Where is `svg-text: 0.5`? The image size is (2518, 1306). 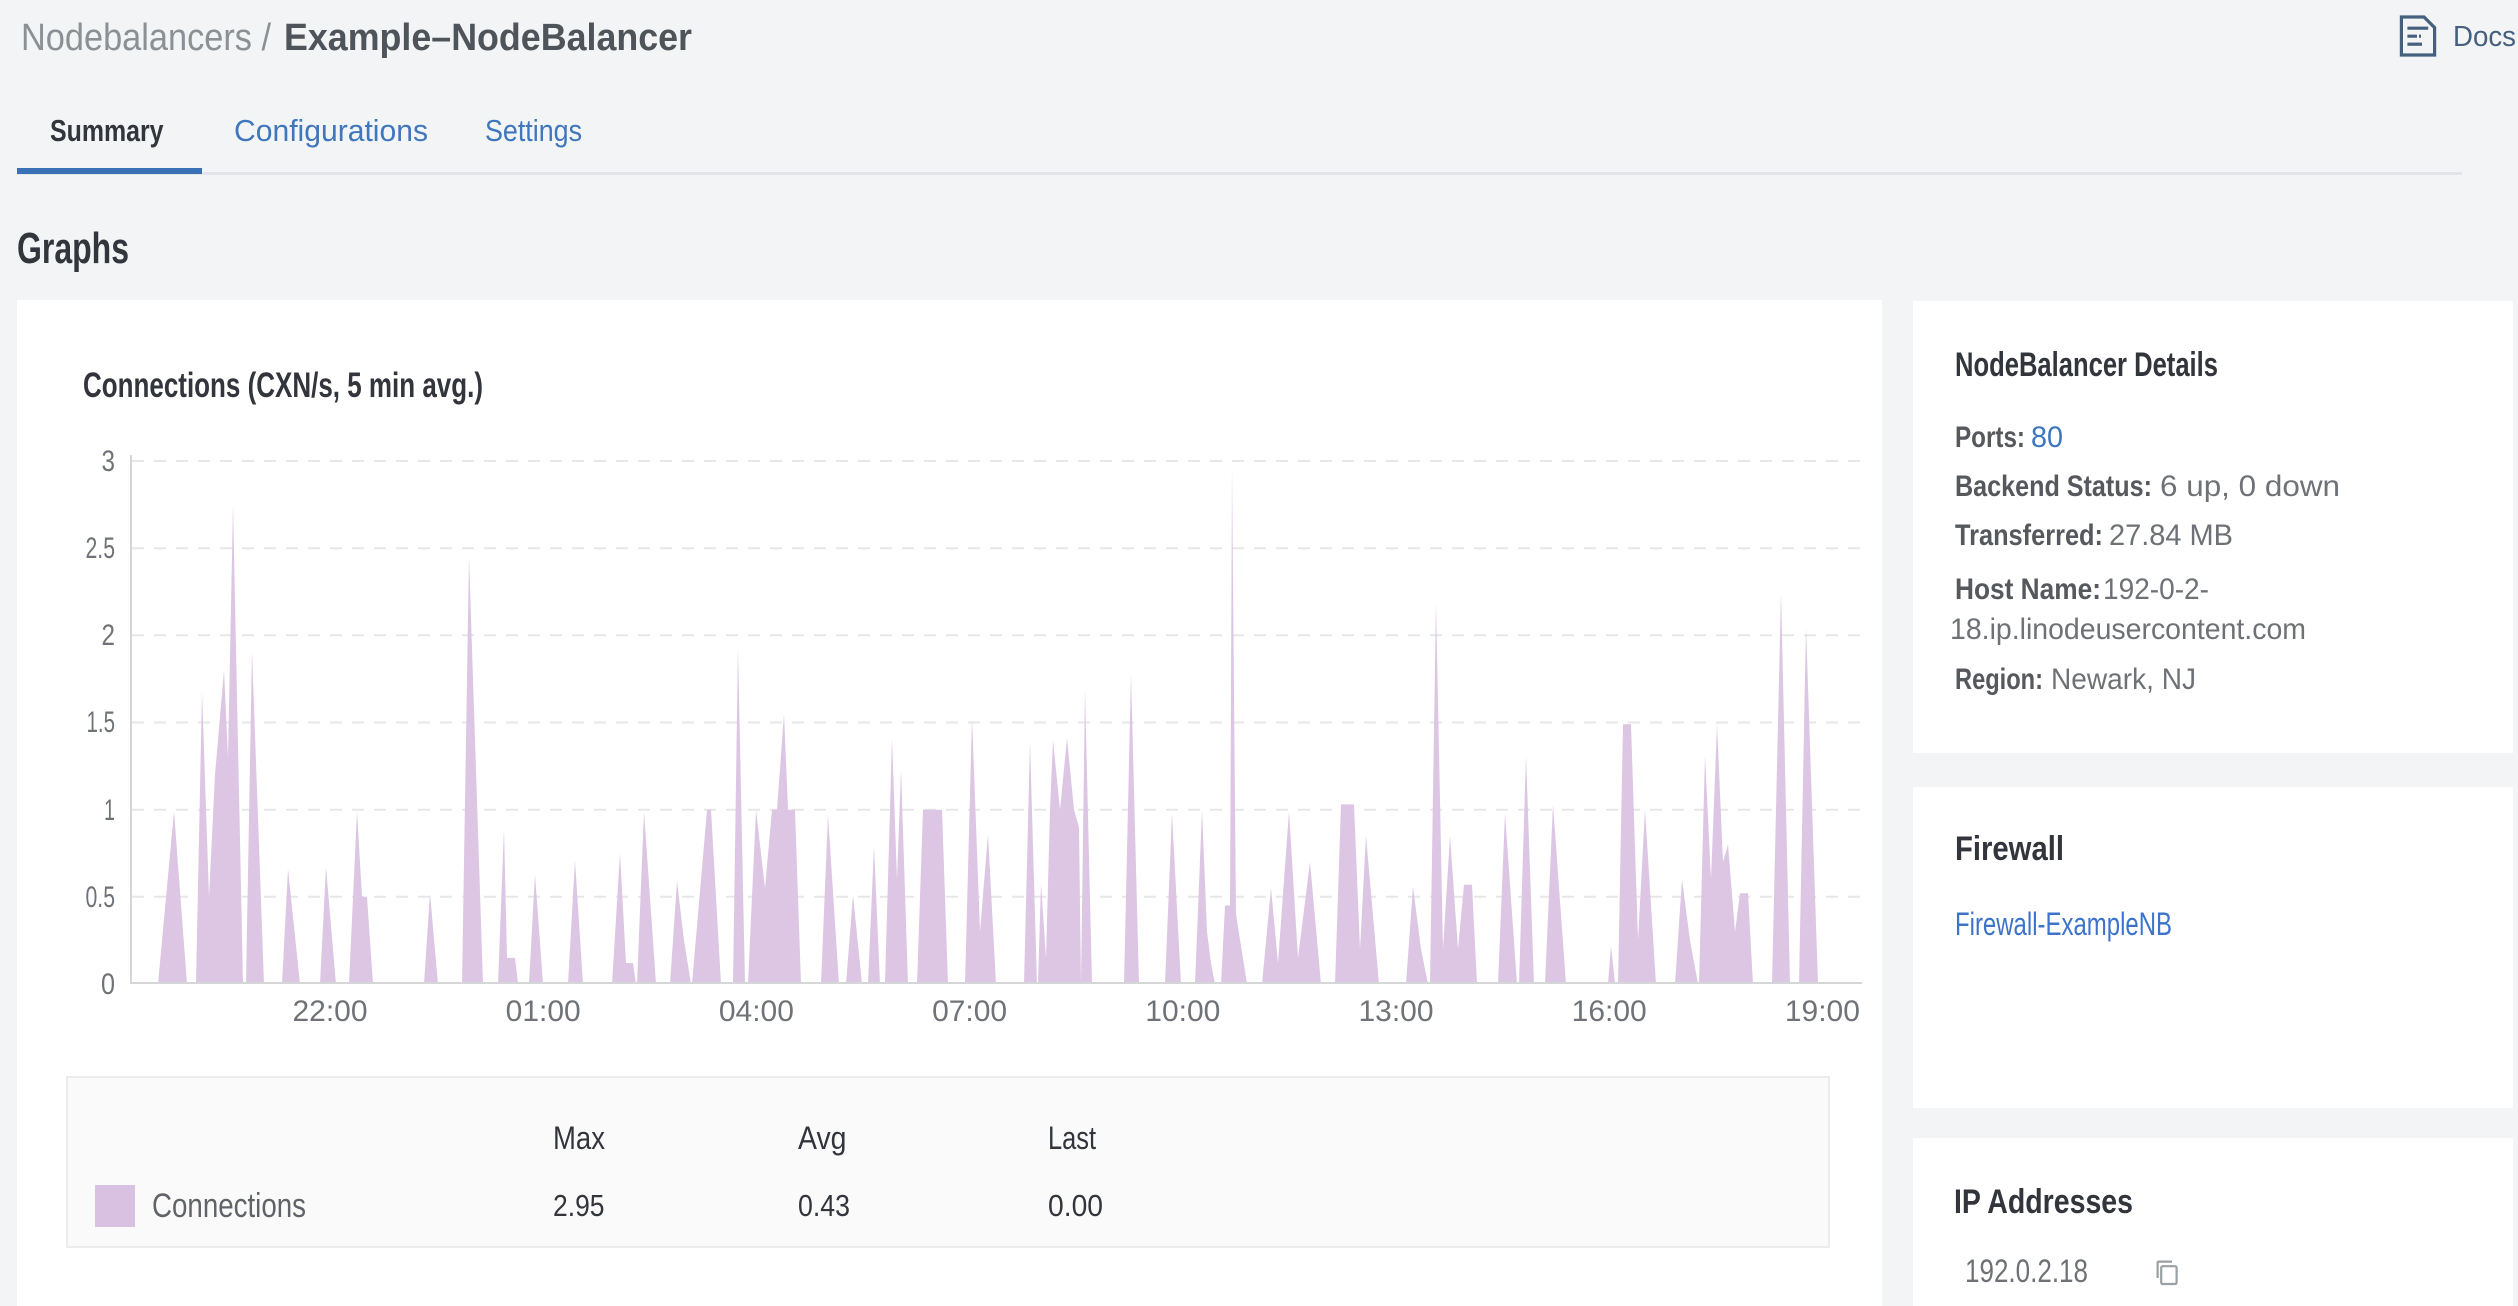
svg-text: 0.5 is located at coordinates (101, 897).